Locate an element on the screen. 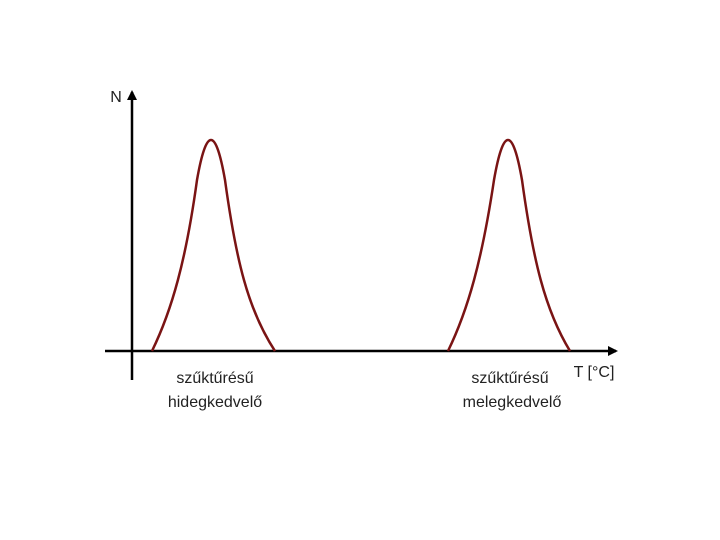 The height and width of the screenshot is (540, 720). curve-label: hidegkedvelő is located at coordinates (215, 402).